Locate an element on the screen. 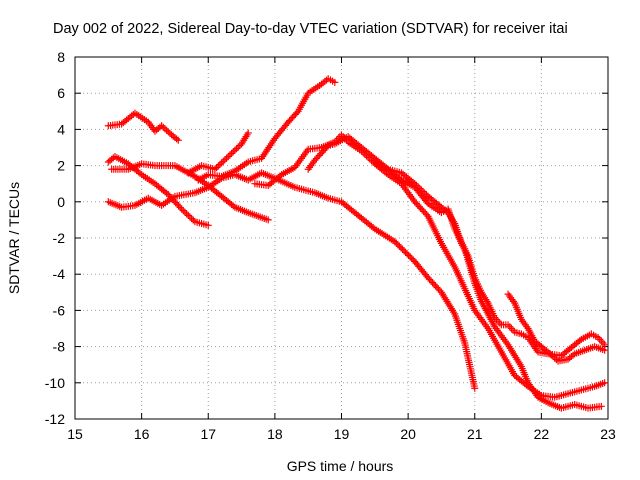 The image size is (640, 480). x-tick-label: 23 is located at coordinates (608, 434).